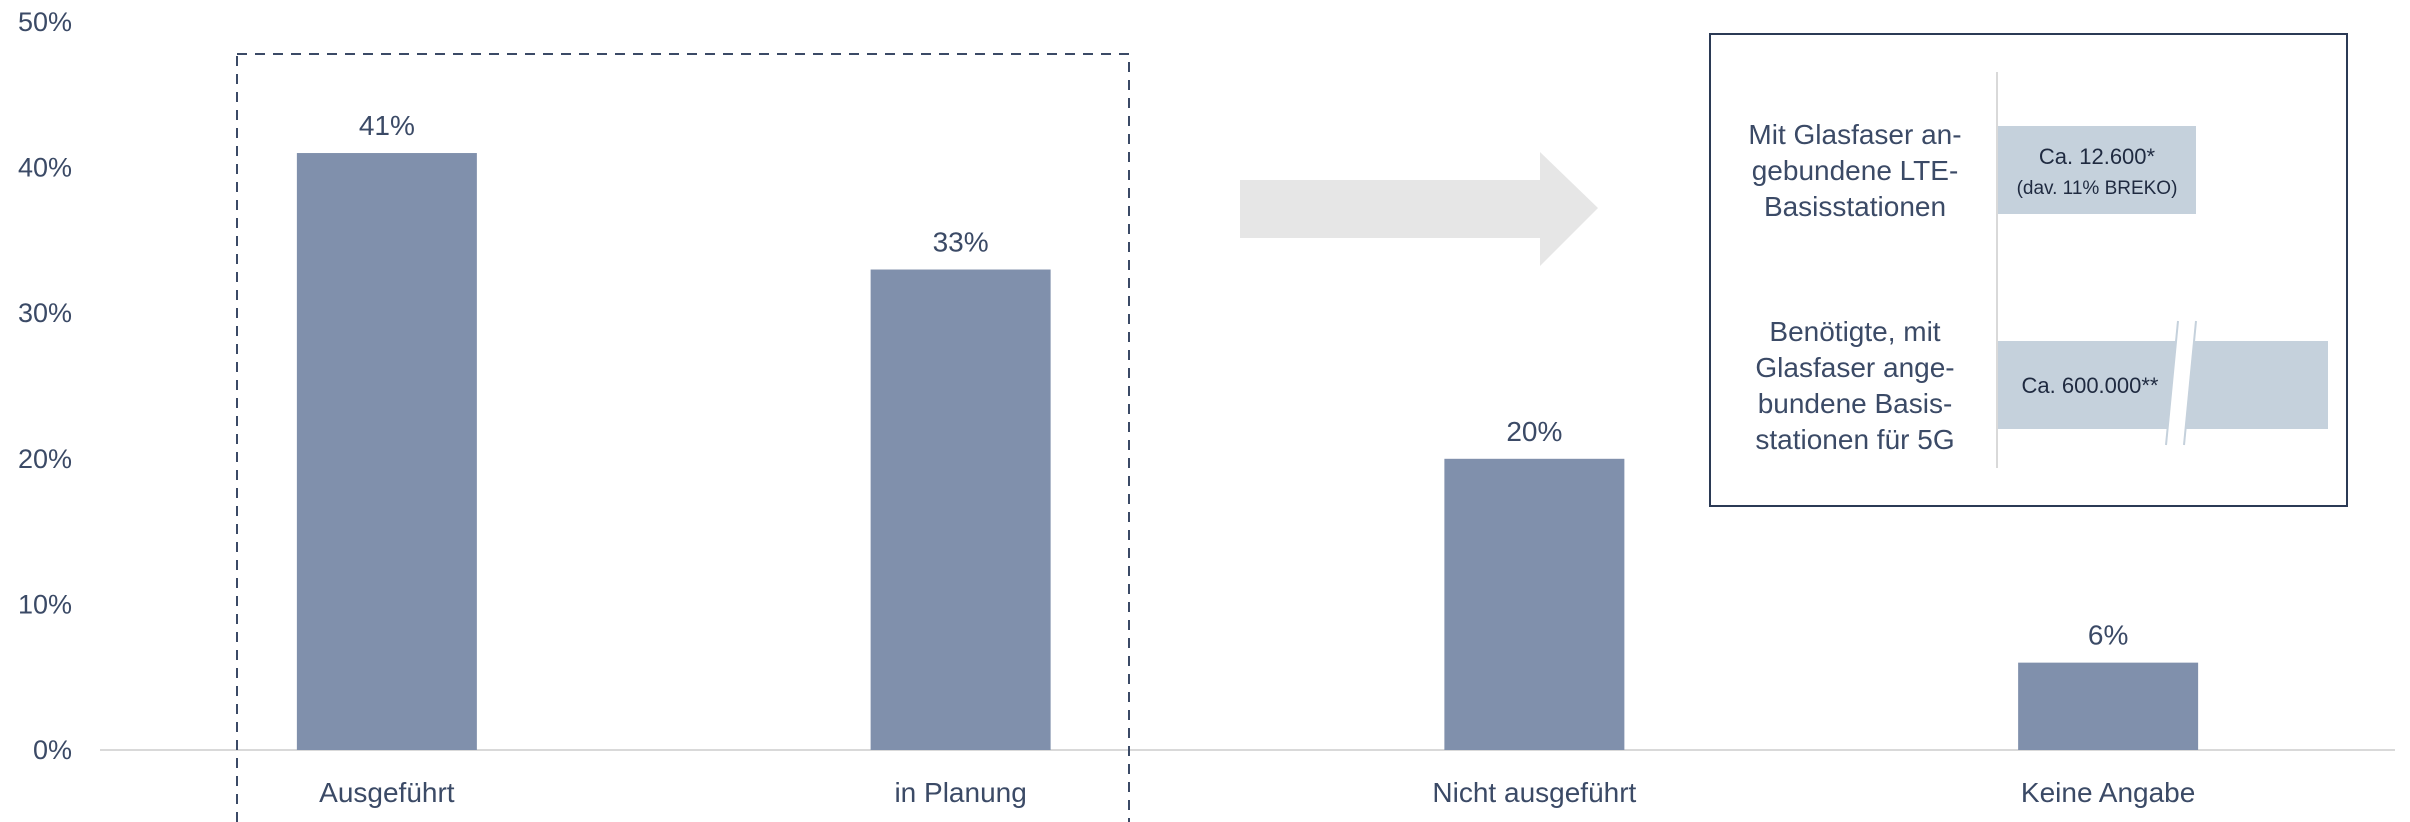  Describe the element at coordinates (2097, 188) in the screenshot. I see `callout-bar-value: (dav. 11% BREKO)` at that location.